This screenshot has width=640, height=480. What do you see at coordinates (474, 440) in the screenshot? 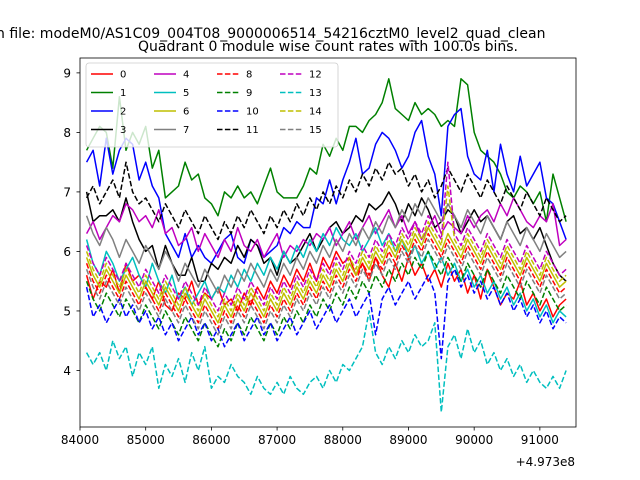
I see `x-tick-label: 90000` at bounding box center [474, 440].